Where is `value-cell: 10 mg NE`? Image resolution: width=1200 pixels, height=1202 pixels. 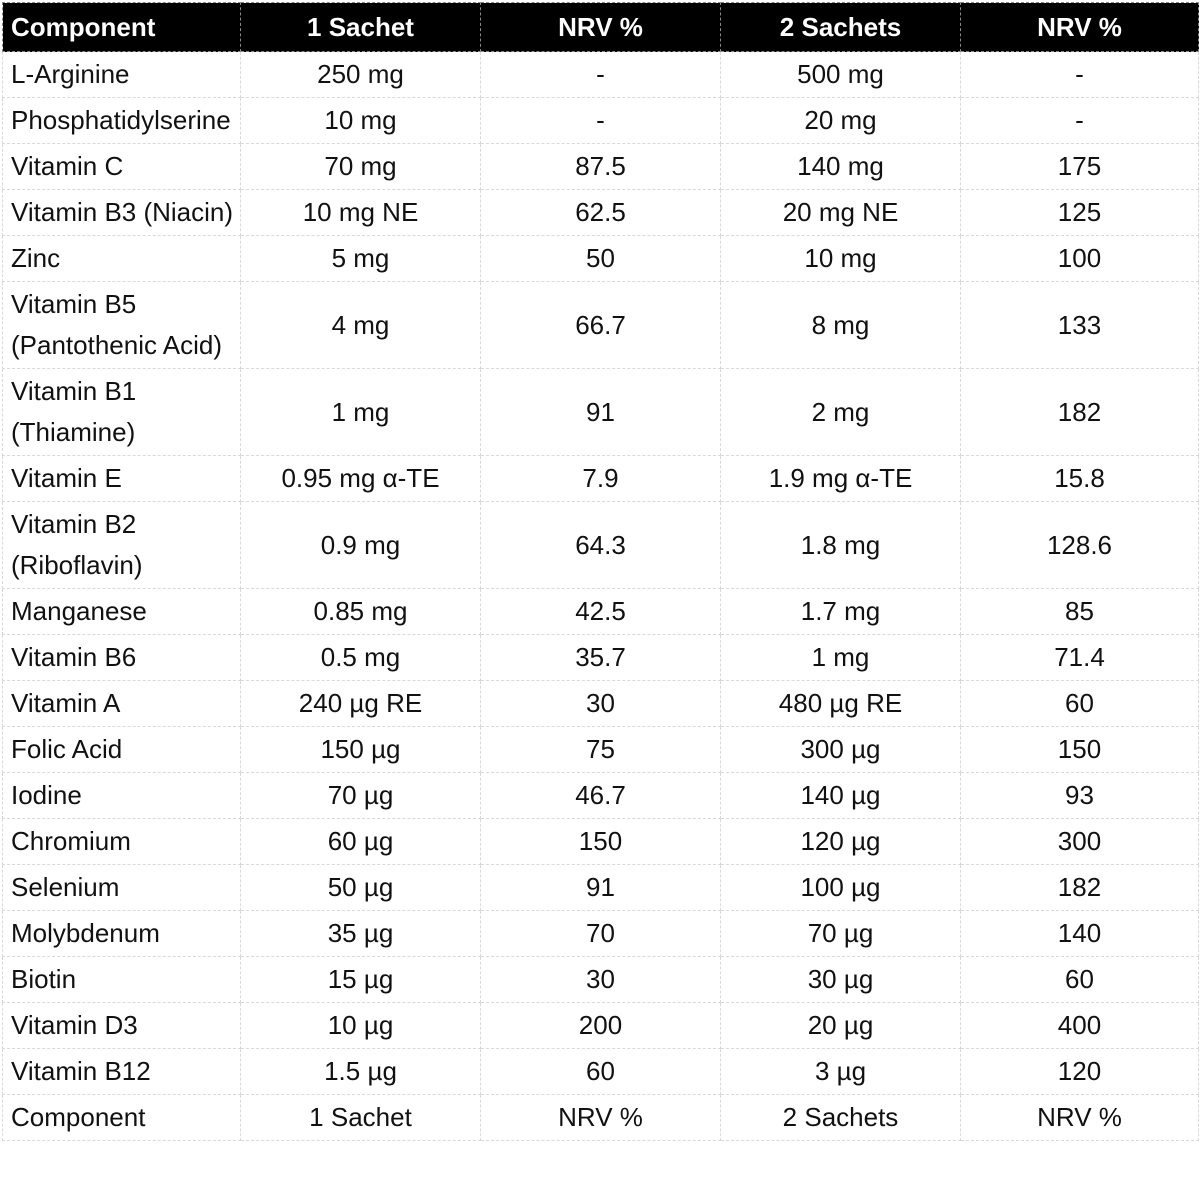 value-cell: 10 mg NE is located at coordinates (360, 212).